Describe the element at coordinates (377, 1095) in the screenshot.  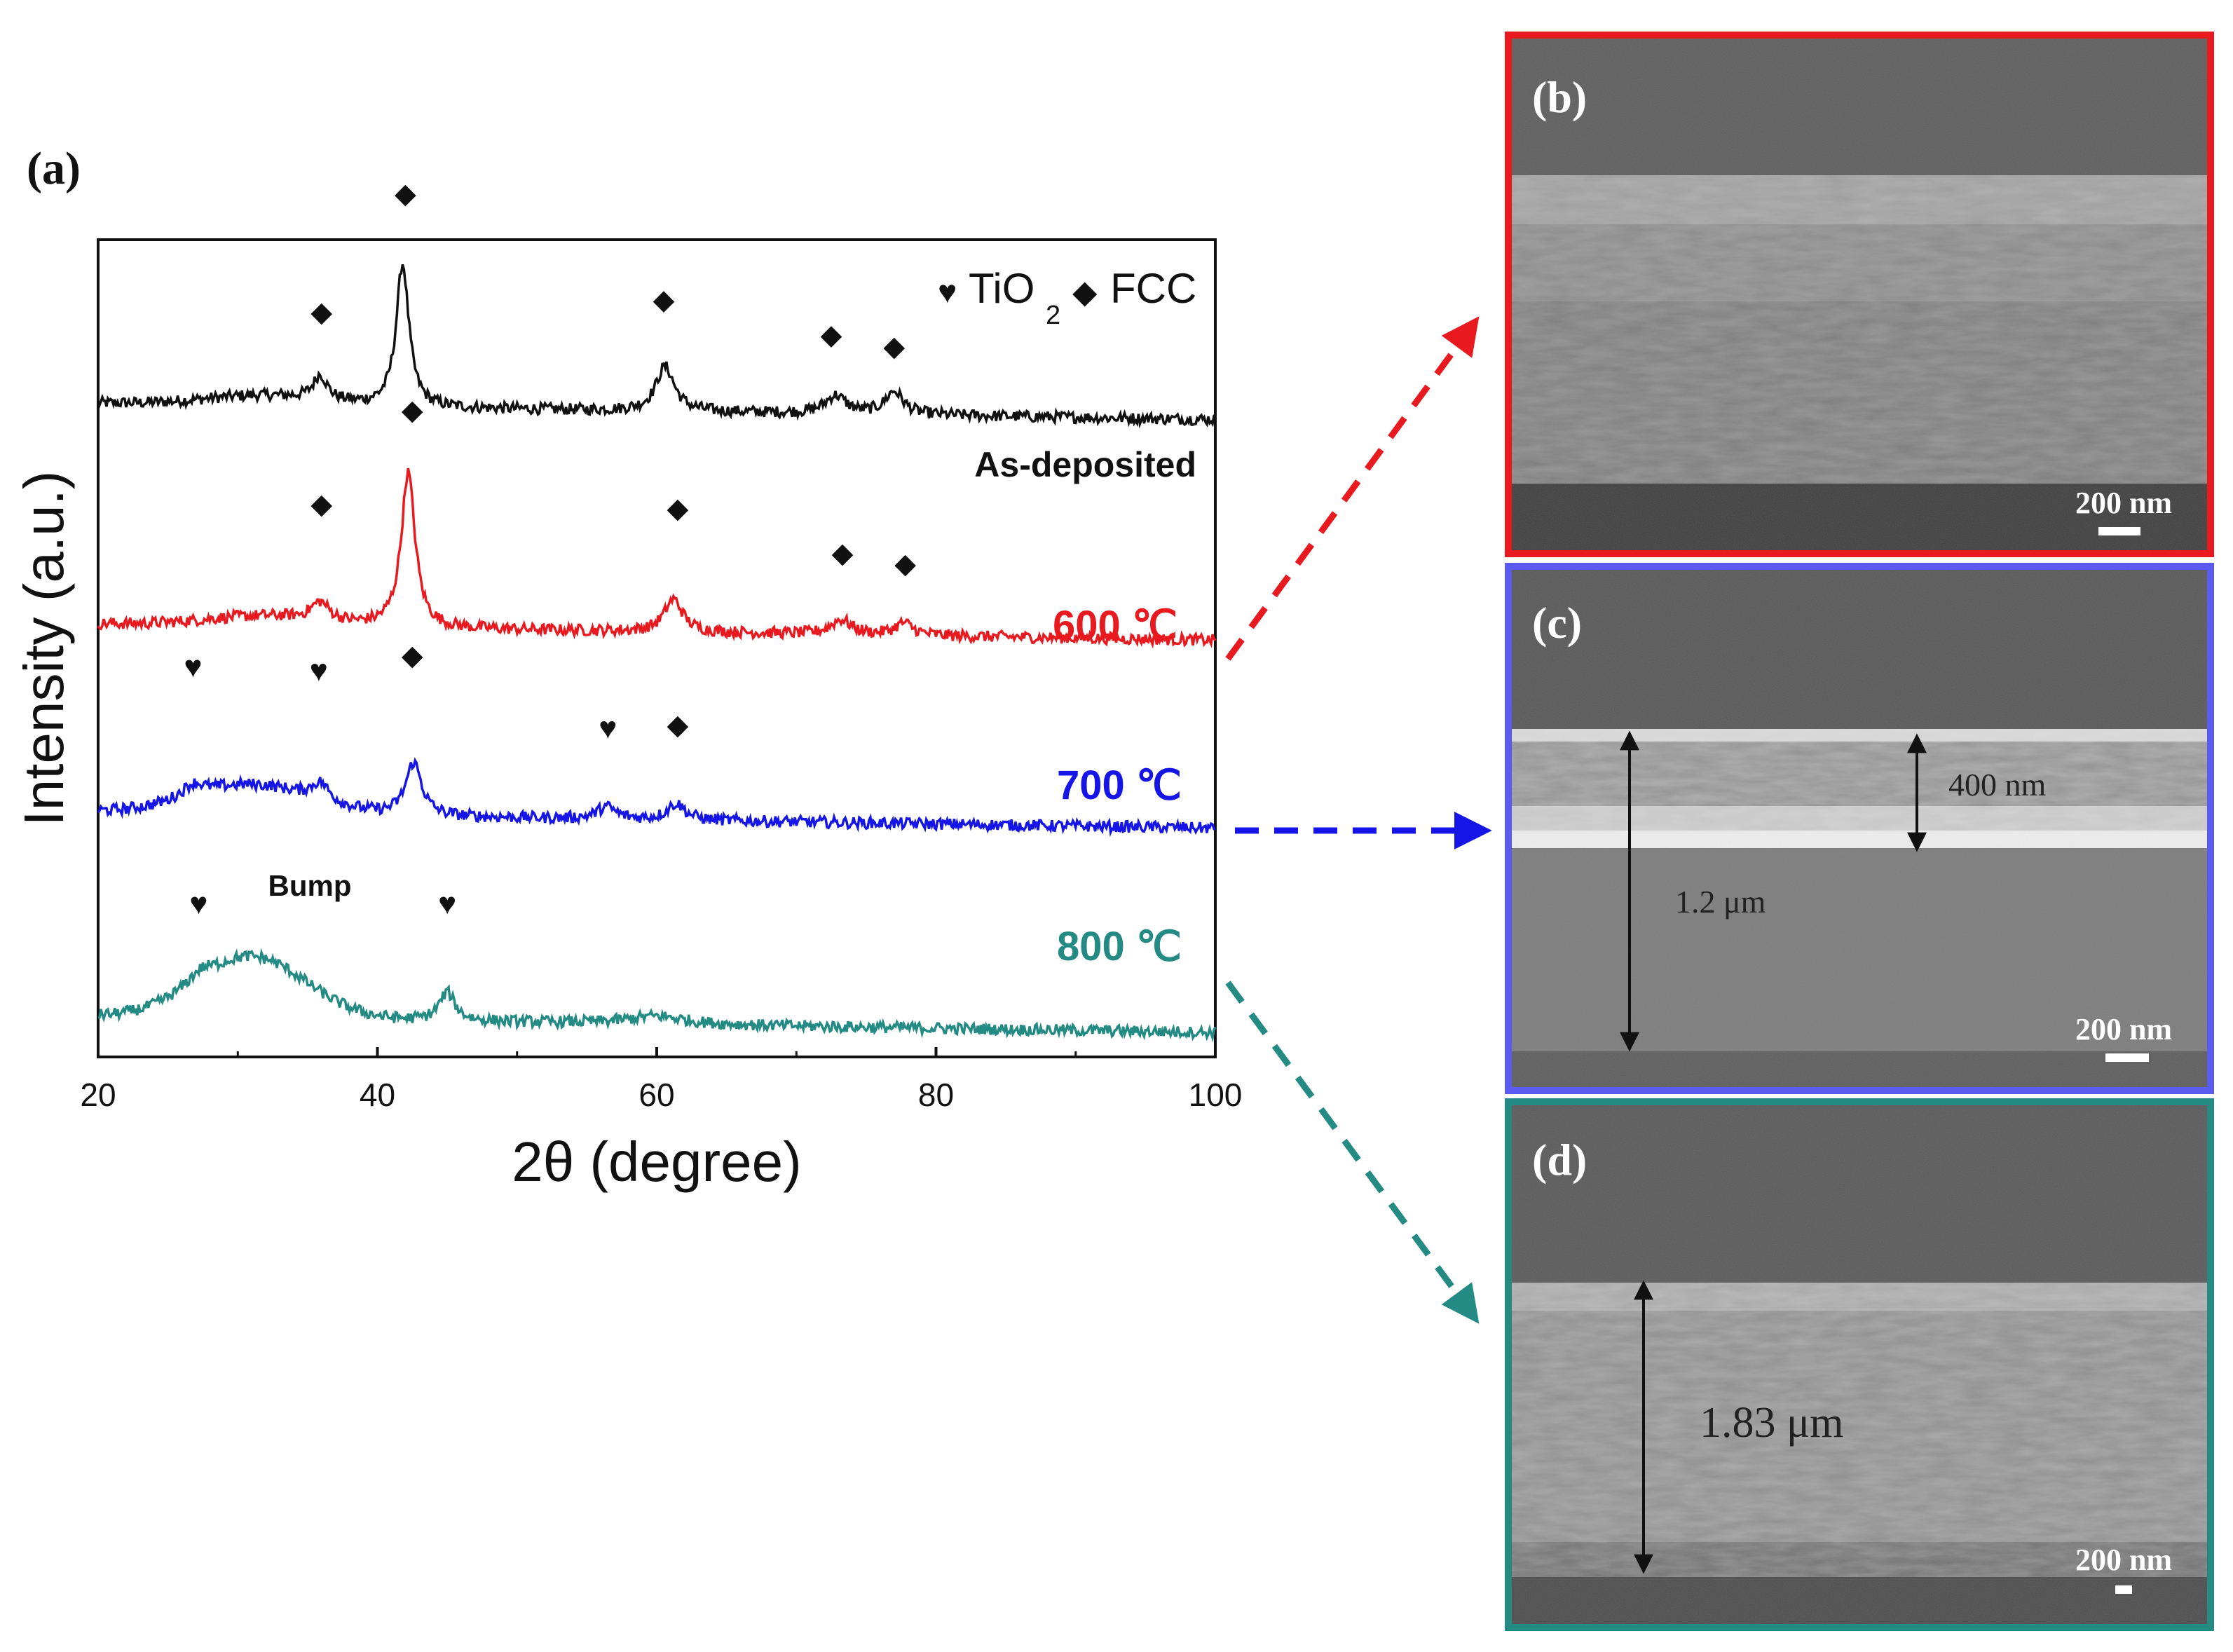
I see `x-tick-label-1: 40` at that location.